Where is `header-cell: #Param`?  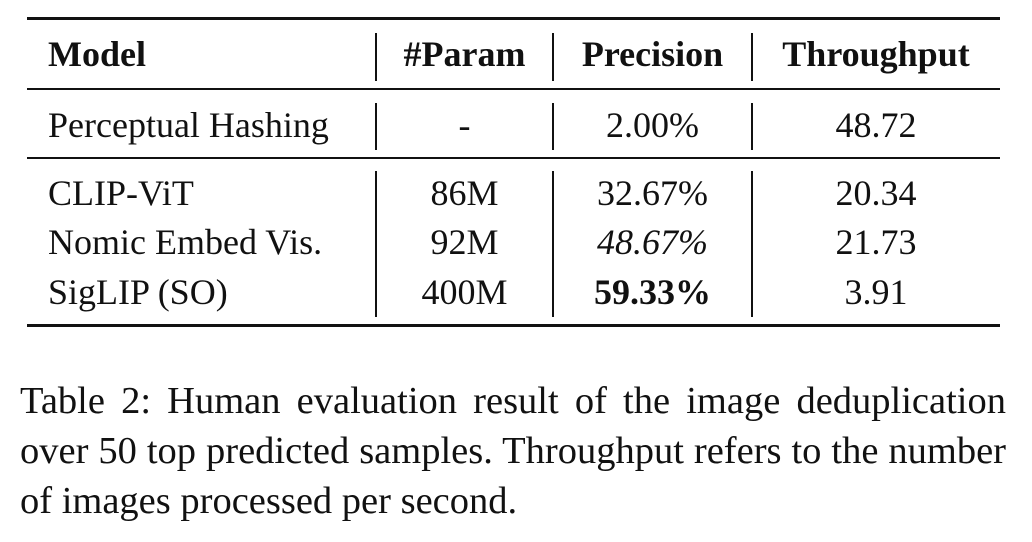 header-cell: #Param is located at coordinates (464, 54).